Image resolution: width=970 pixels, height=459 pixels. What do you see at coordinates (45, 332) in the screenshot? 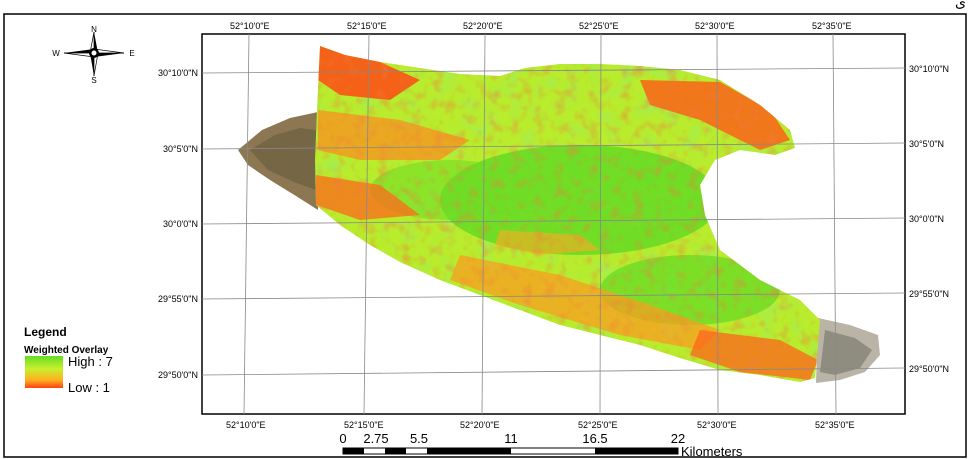
I see `legend-title: Legend` at bounding box center [45, 332].